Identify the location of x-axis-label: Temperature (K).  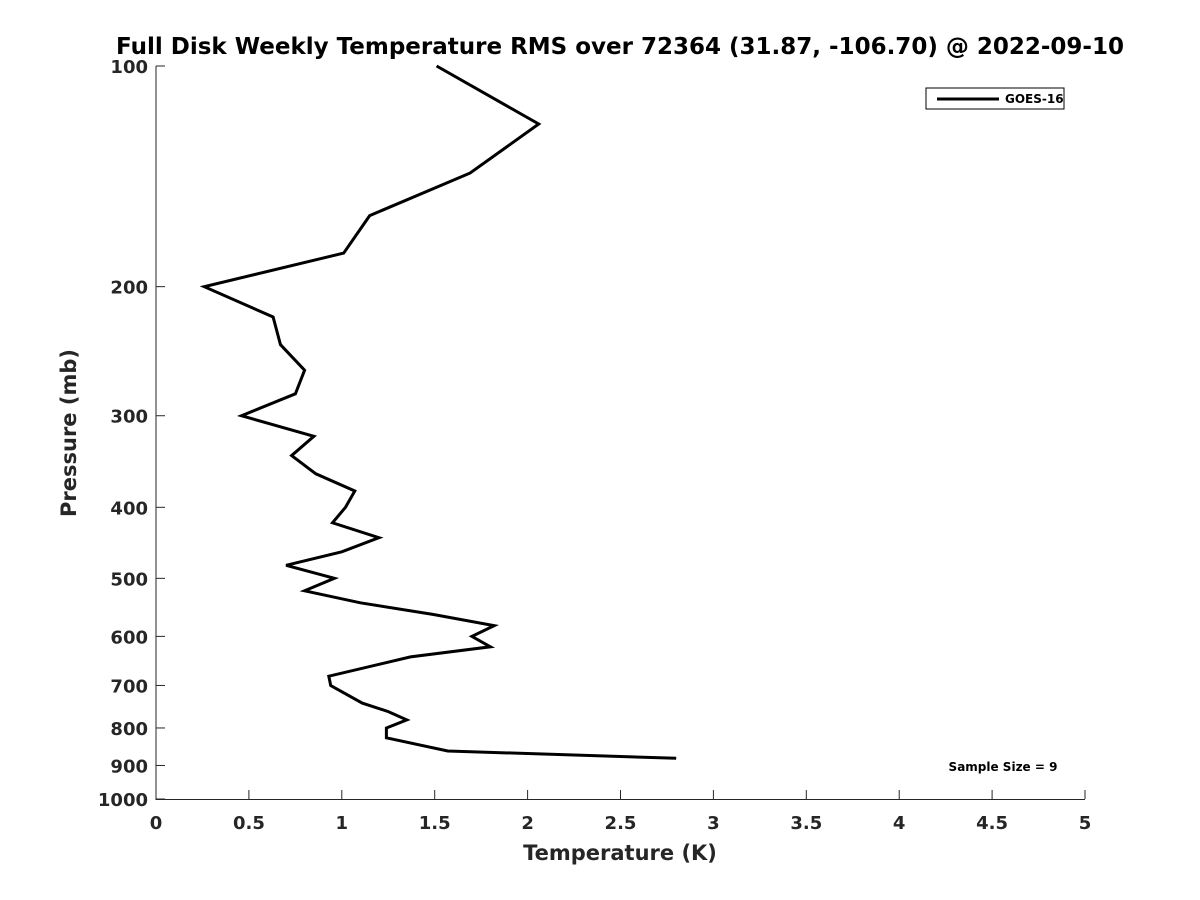
(620, 853).